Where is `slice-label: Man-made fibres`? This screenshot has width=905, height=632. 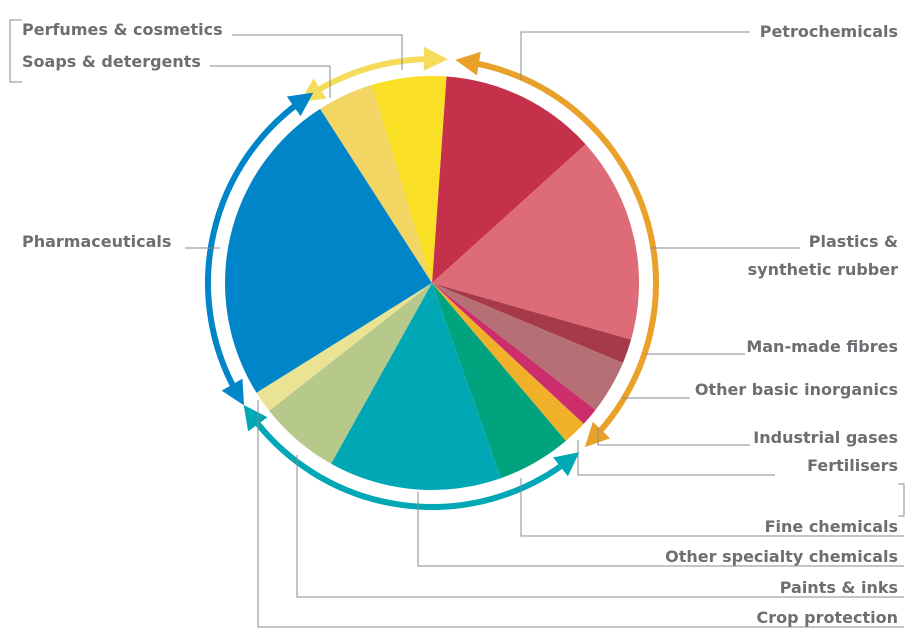
slice-label: Man-made fibres is located at coordinates (822, 346).